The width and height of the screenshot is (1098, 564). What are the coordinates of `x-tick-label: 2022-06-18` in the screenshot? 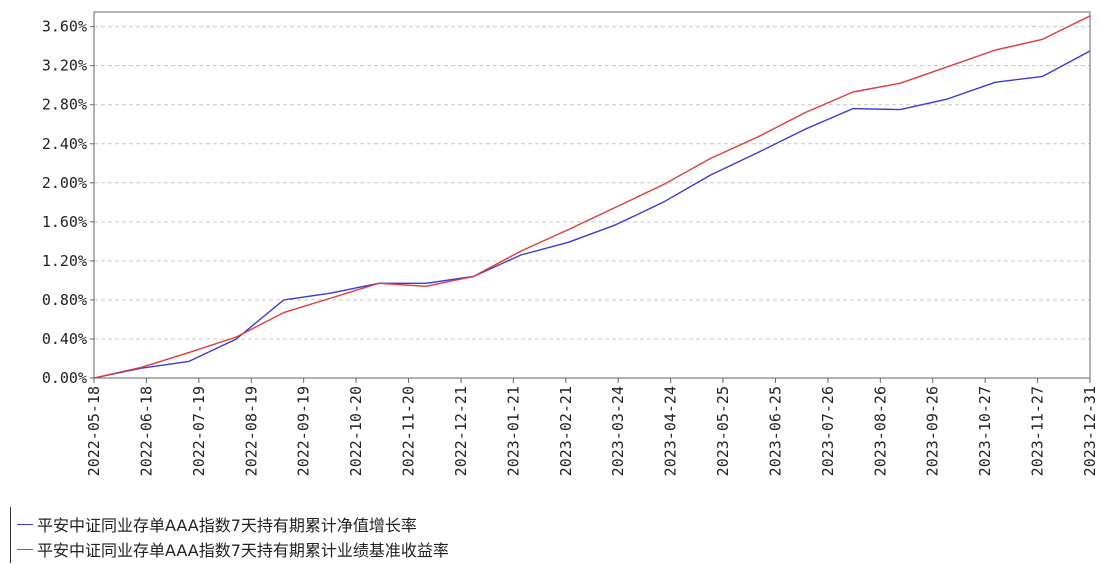 It's located at (146, 431).